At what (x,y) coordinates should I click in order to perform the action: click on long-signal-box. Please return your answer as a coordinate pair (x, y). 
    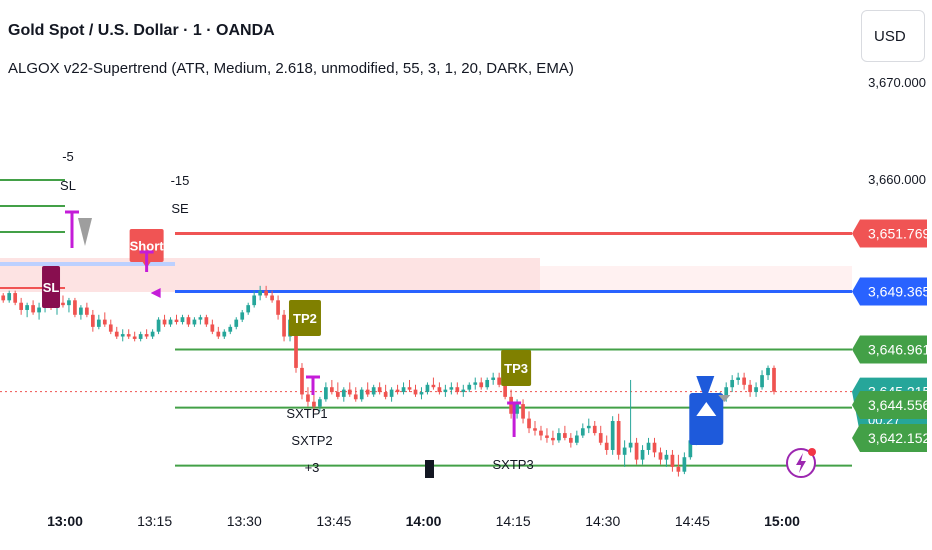
    Looking at the image, I should click on (706, 419).